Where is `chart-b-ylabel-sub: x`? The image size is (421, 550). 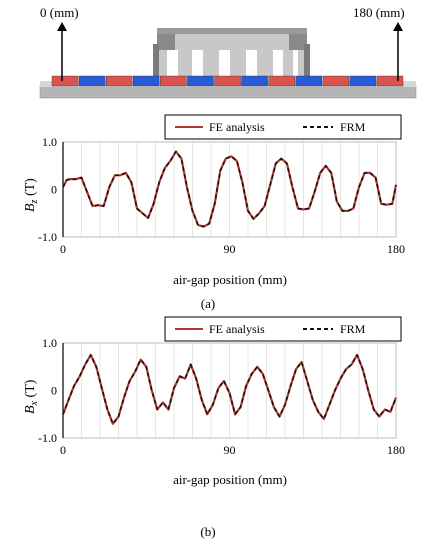
chart-b-ylabel-sub: x is located at coordinates (34, 403).